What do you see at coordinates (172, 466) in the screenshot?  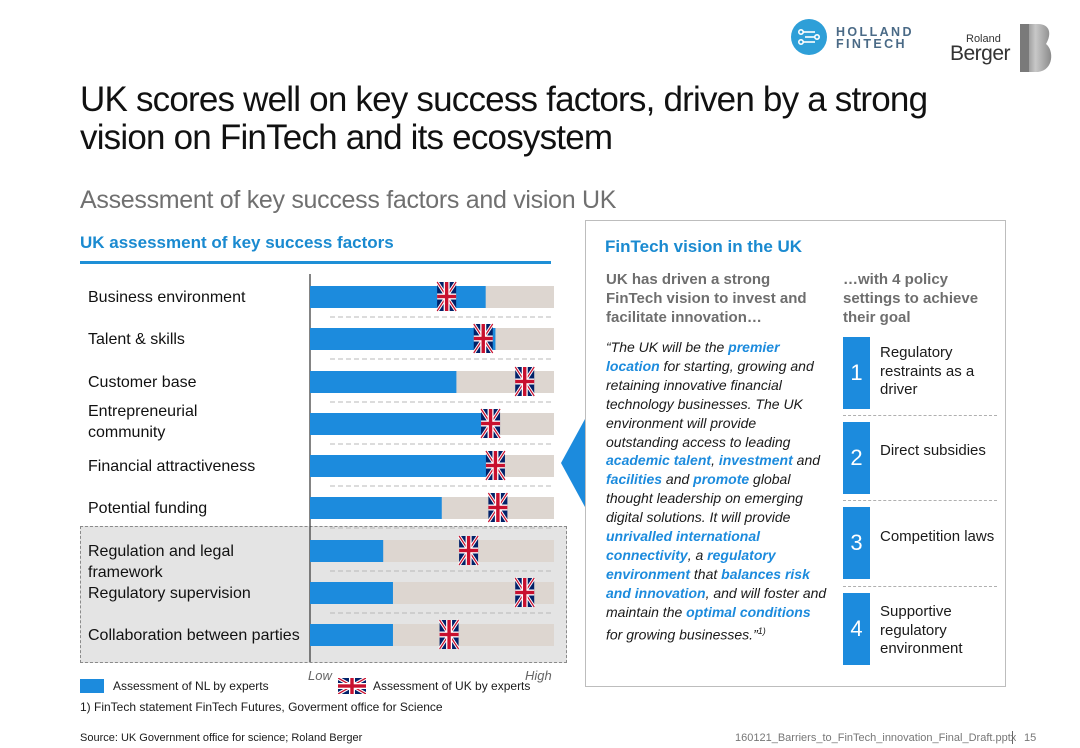 I see `category-label: Financial attractiveness` at bounding box center [172, 466].